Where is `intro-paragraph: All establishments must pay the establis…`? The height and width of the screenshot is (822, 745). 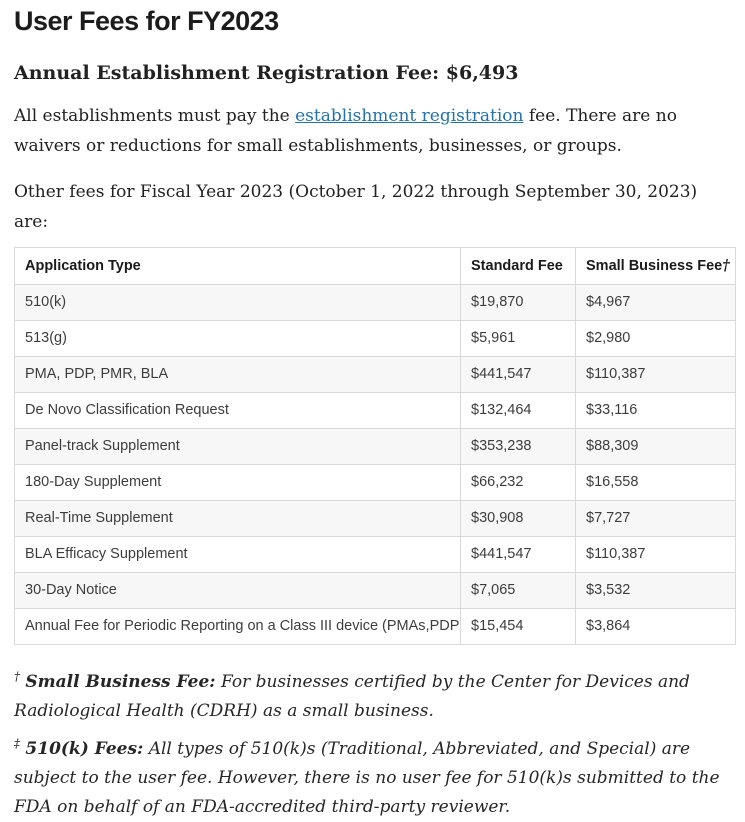
intro-paragraph: All establishments must pay the establis… is located at coordinates (374, 131).